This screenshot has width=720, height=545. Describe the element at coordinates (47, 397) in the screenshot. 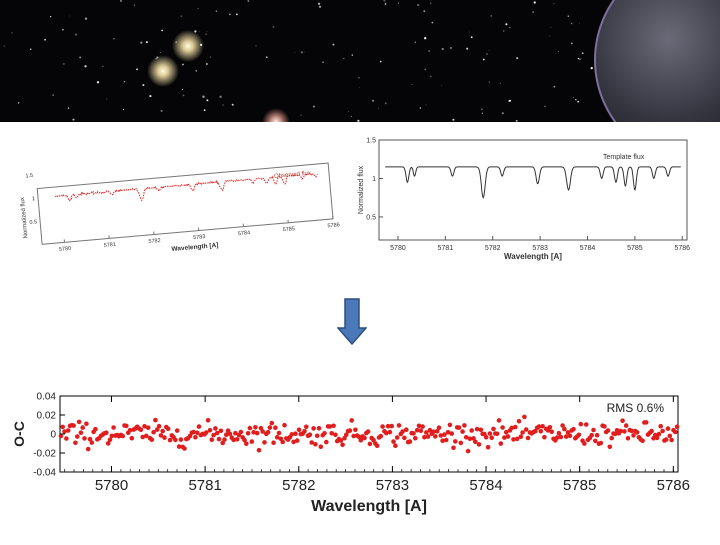

I see `residual-y-tick-label: 0.04` at that location.